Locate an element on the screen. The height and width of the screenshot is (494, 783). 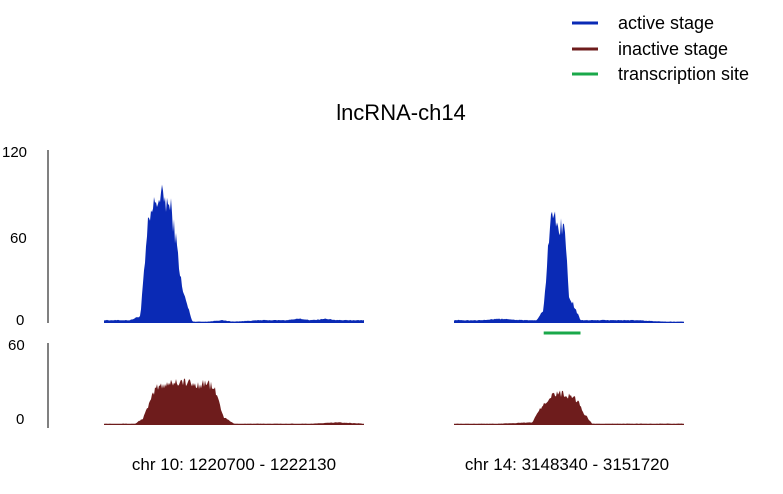
legend-label-active: active stage is located at coordinates (666, 23).